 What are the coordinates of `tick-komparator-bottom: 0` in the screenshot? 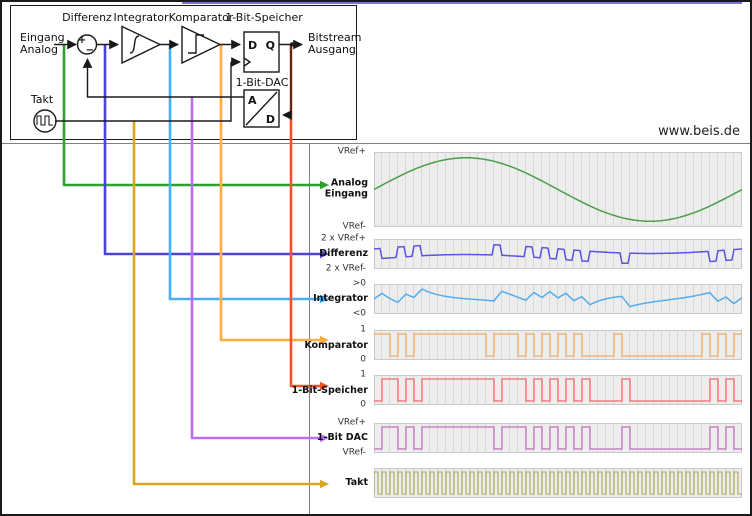 It's located at (363, 359).